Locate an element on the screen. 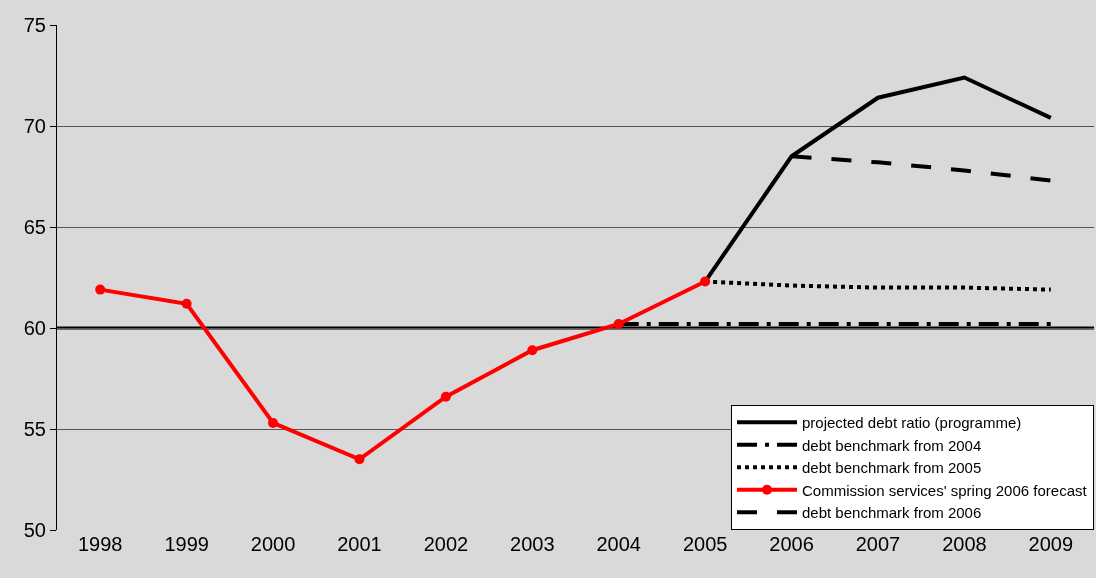  legend-label: projected debt ratio (programme) is located at coordinates (912, 423).